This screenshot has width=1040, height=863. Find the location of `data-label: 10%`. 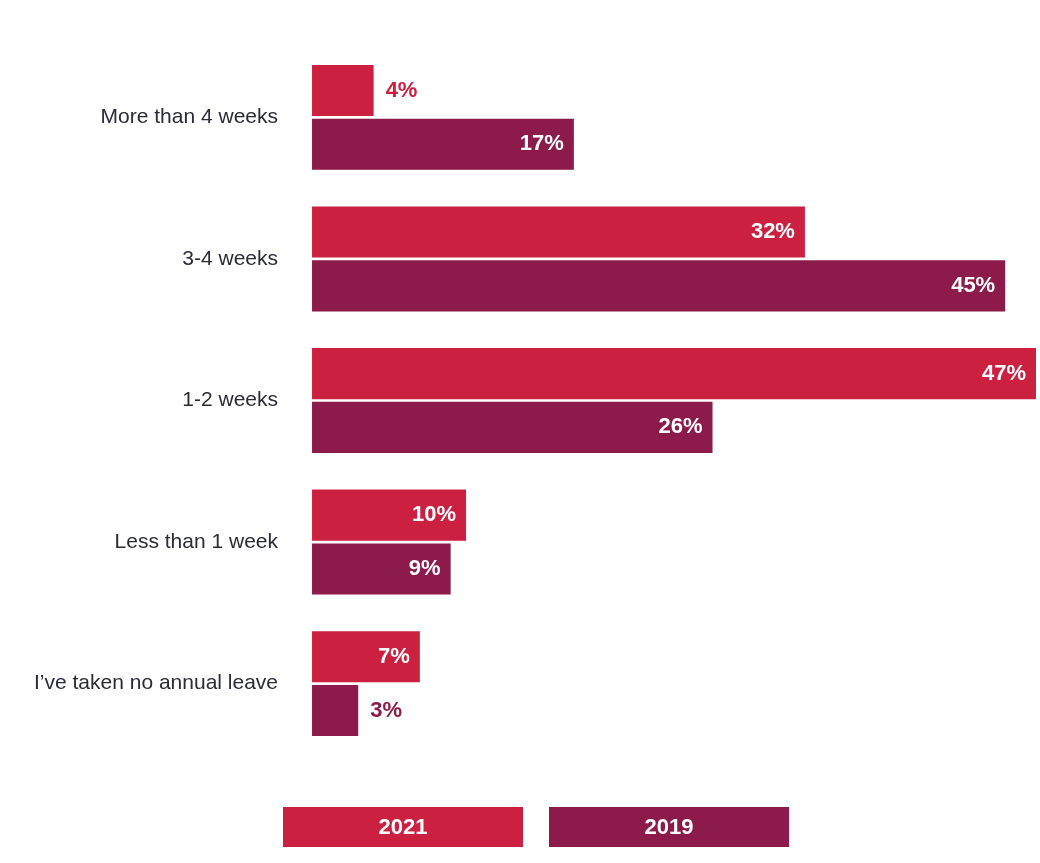

data-label: 10% is located at coordinates (434, 514).